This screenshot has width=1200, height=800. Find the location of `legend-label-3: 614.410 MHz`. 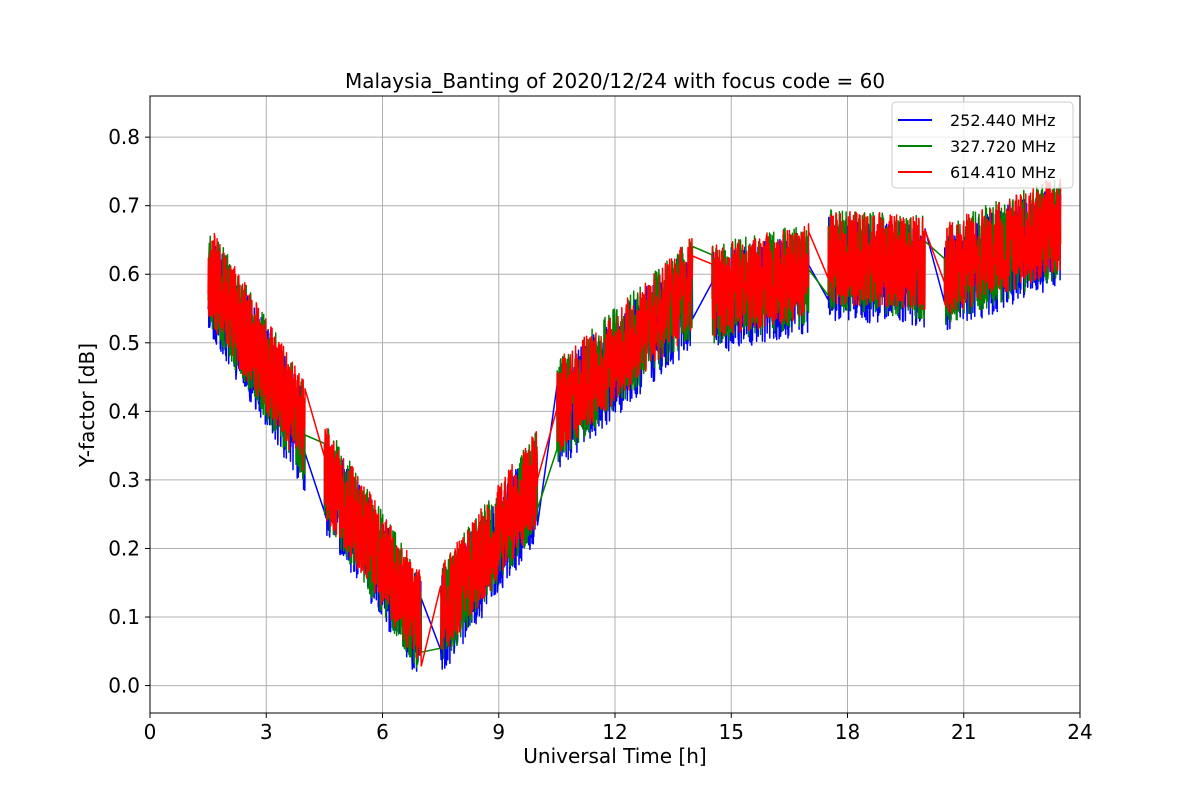

legend-label-3: 614.410 MHz is located at coordinates (1002, 172).